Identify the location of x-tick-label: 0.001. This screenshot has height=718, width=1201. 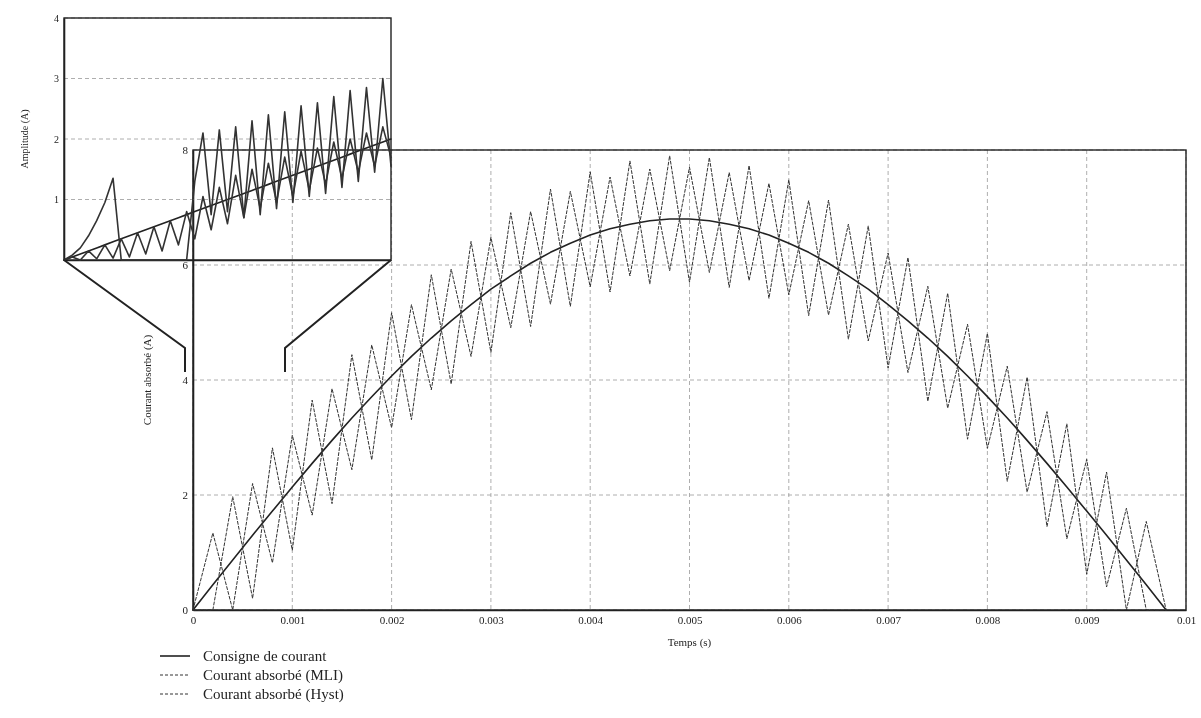
(293, 619).